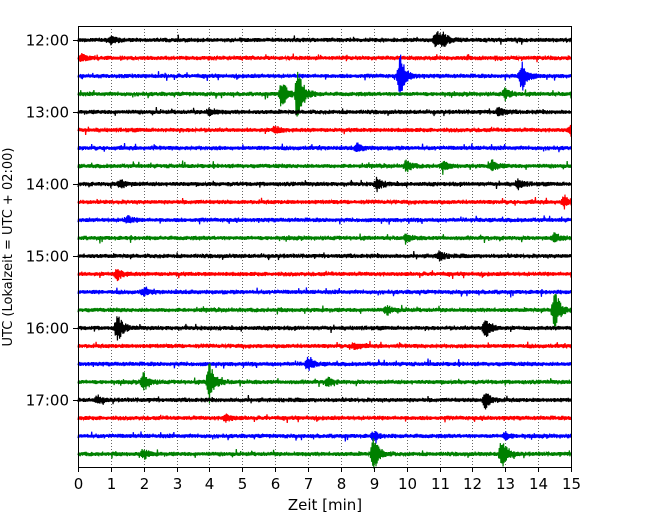 The image size is (650, 524). Describe the element at coordinates (342, 484) in the screenshot. I see `x-tick-label: 8` at that location.